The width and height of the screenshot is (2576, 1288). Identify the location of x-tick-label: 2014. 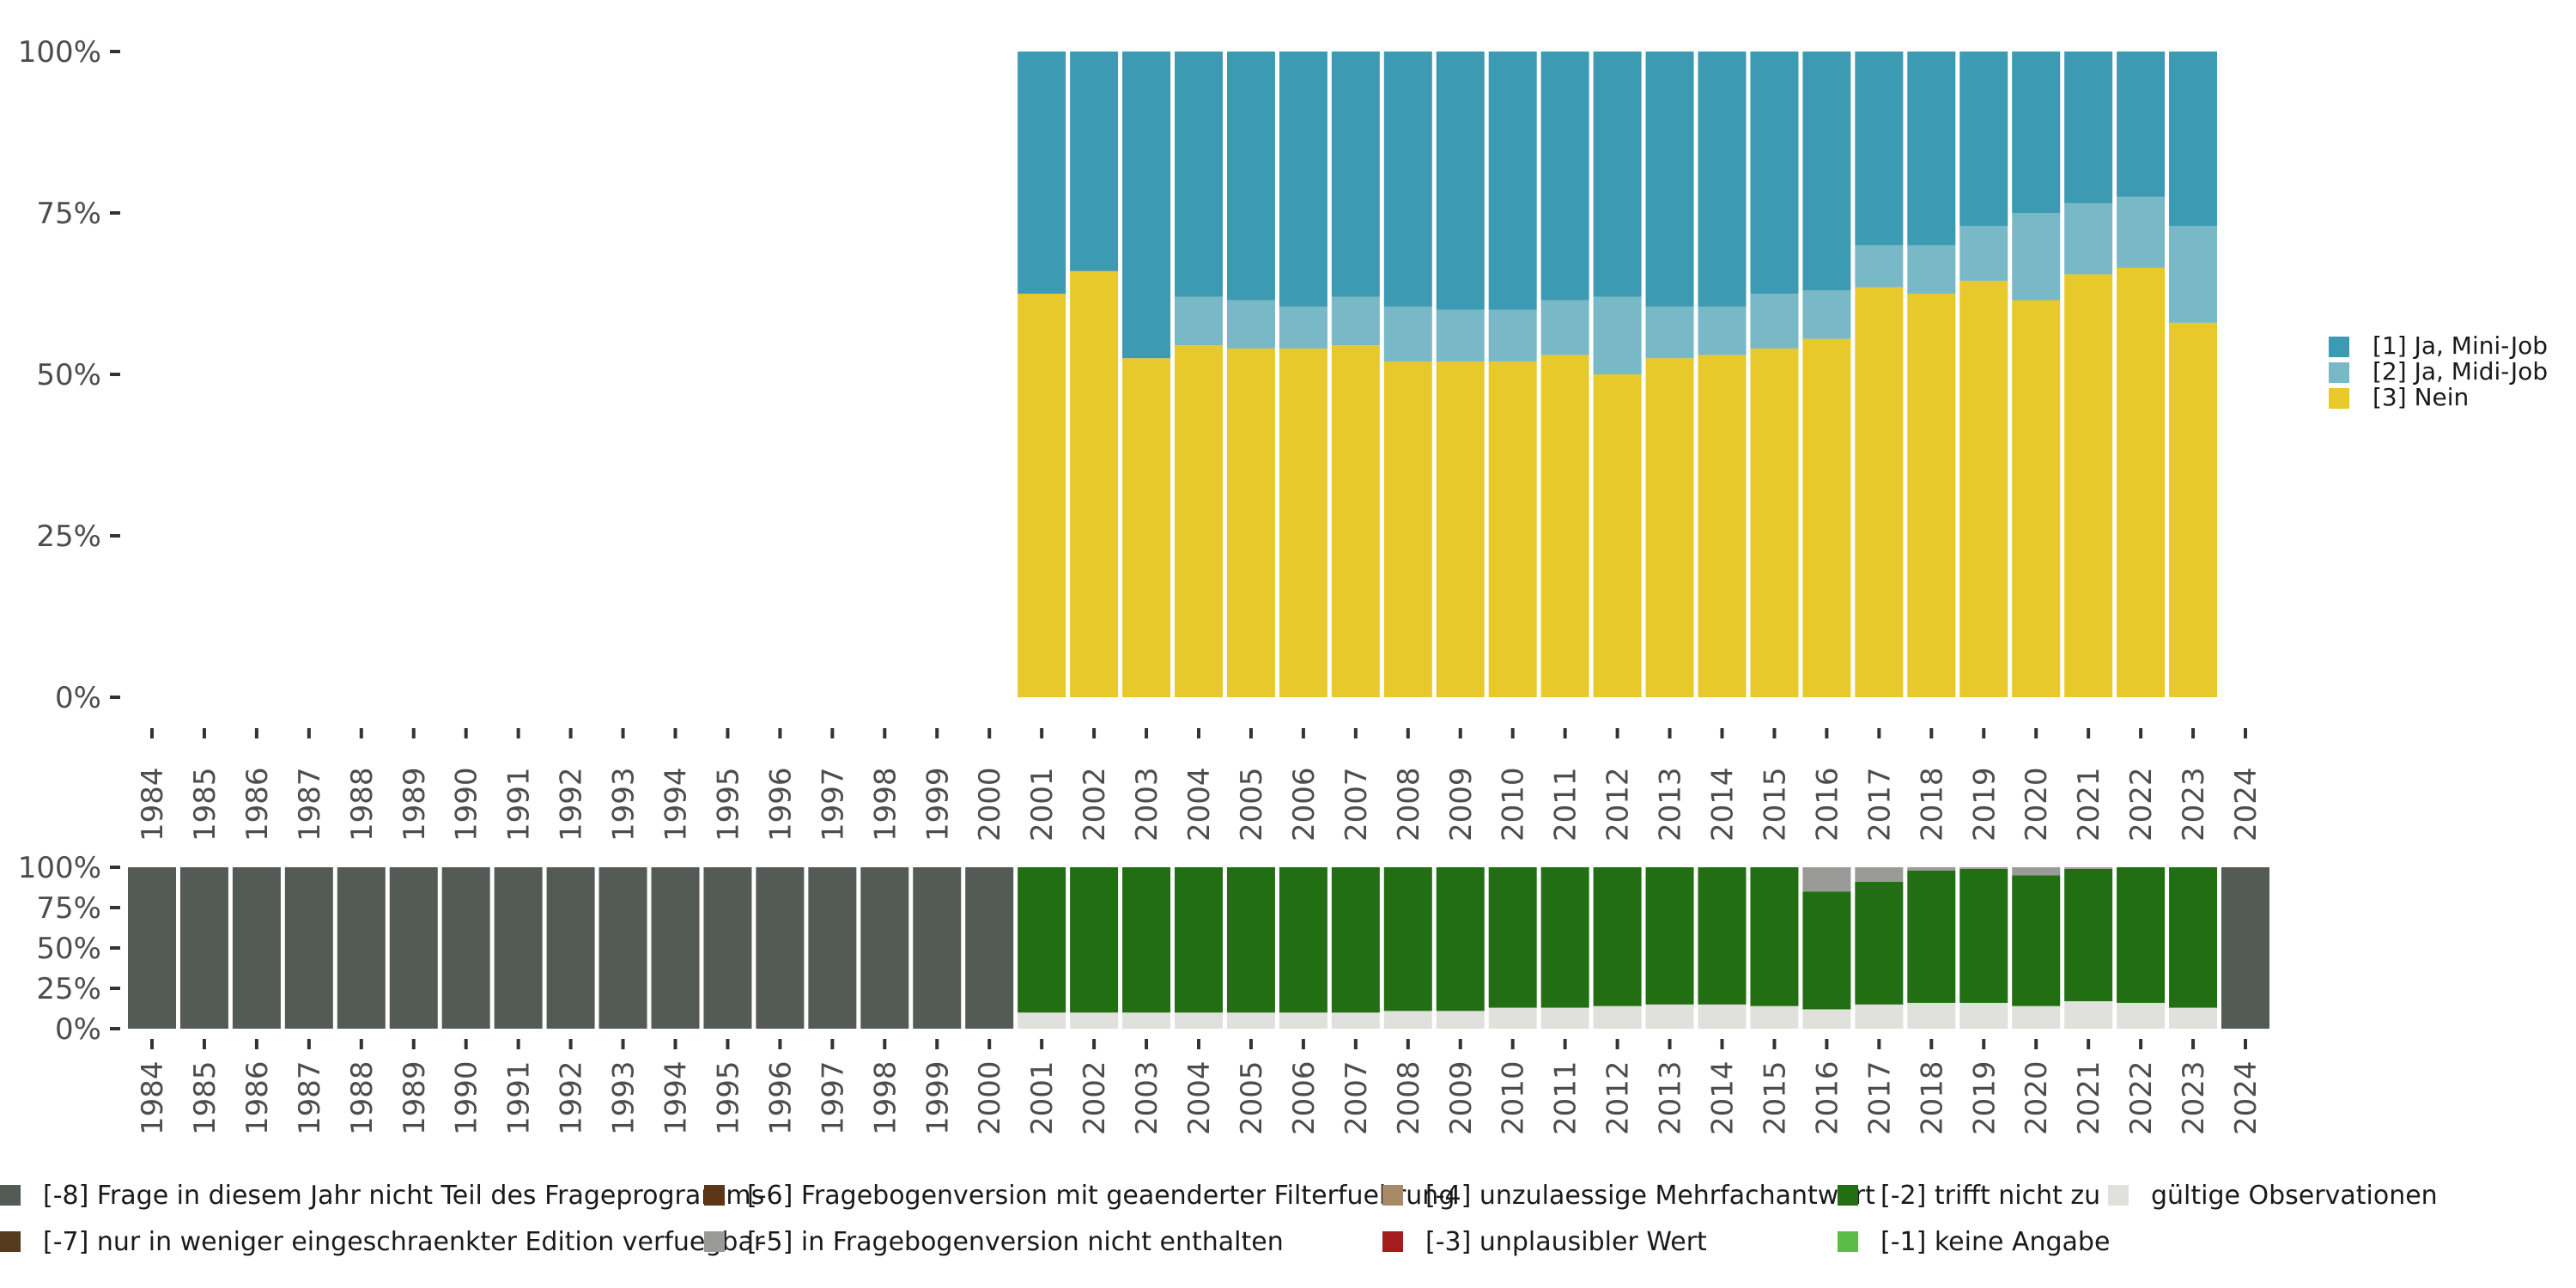
(1723, 804).